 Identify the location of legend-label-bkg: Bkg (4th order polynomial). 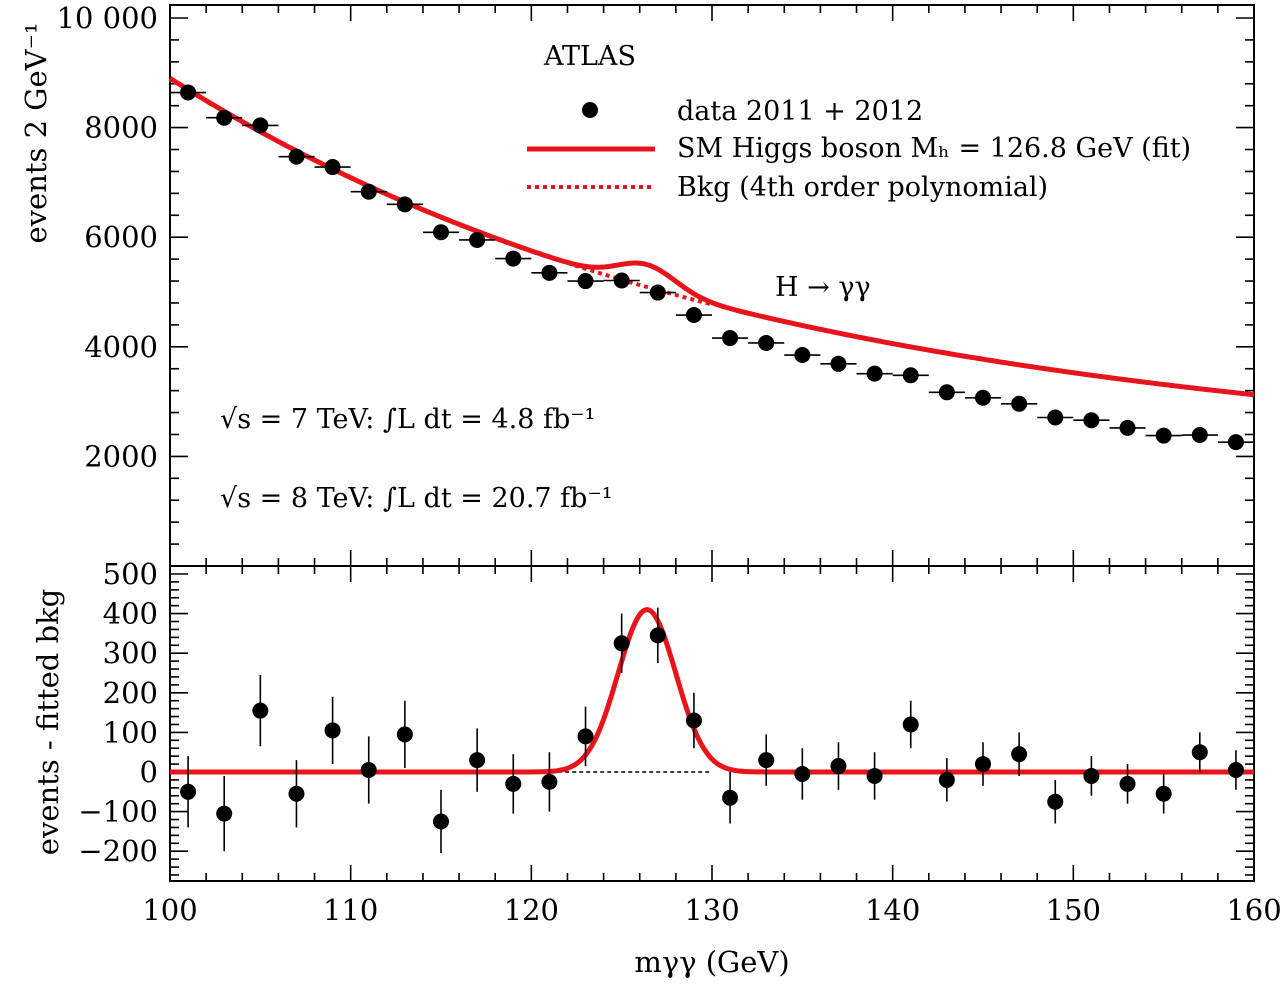
(862, 187).